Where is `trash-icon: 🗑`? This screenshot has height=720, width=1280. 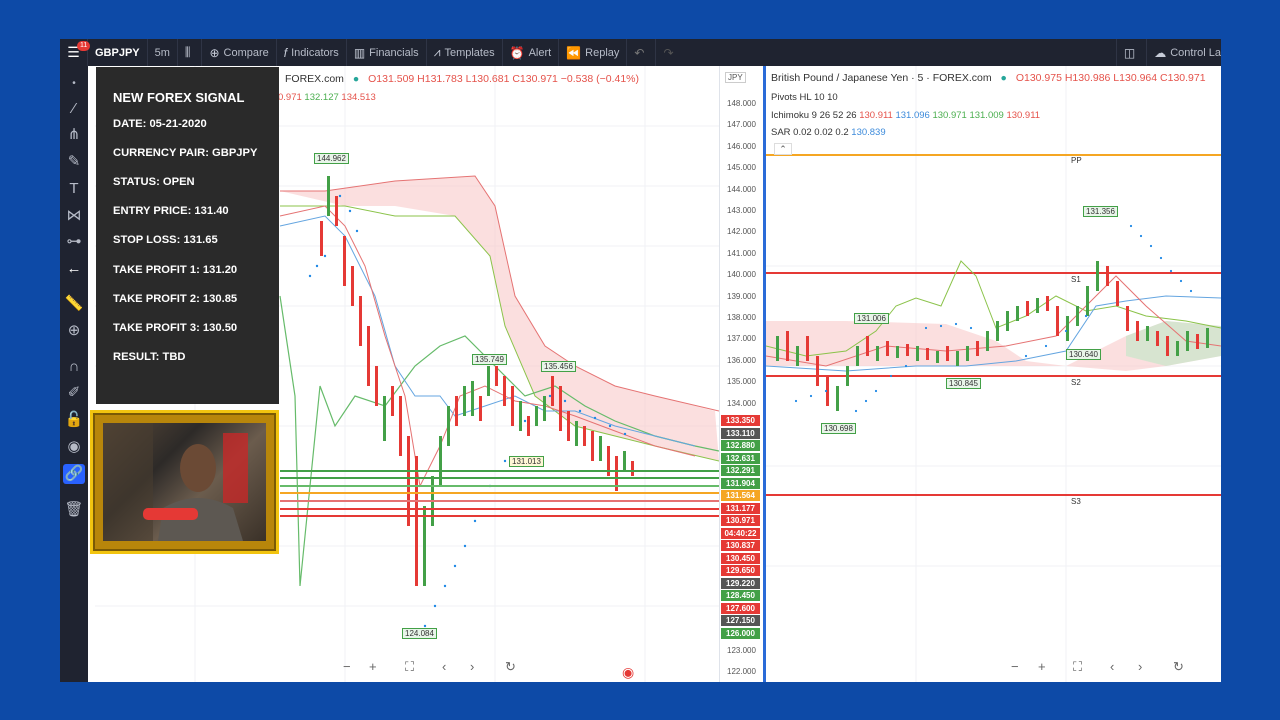
trash-icon: 🗑 is located at coordinates (74, 509).